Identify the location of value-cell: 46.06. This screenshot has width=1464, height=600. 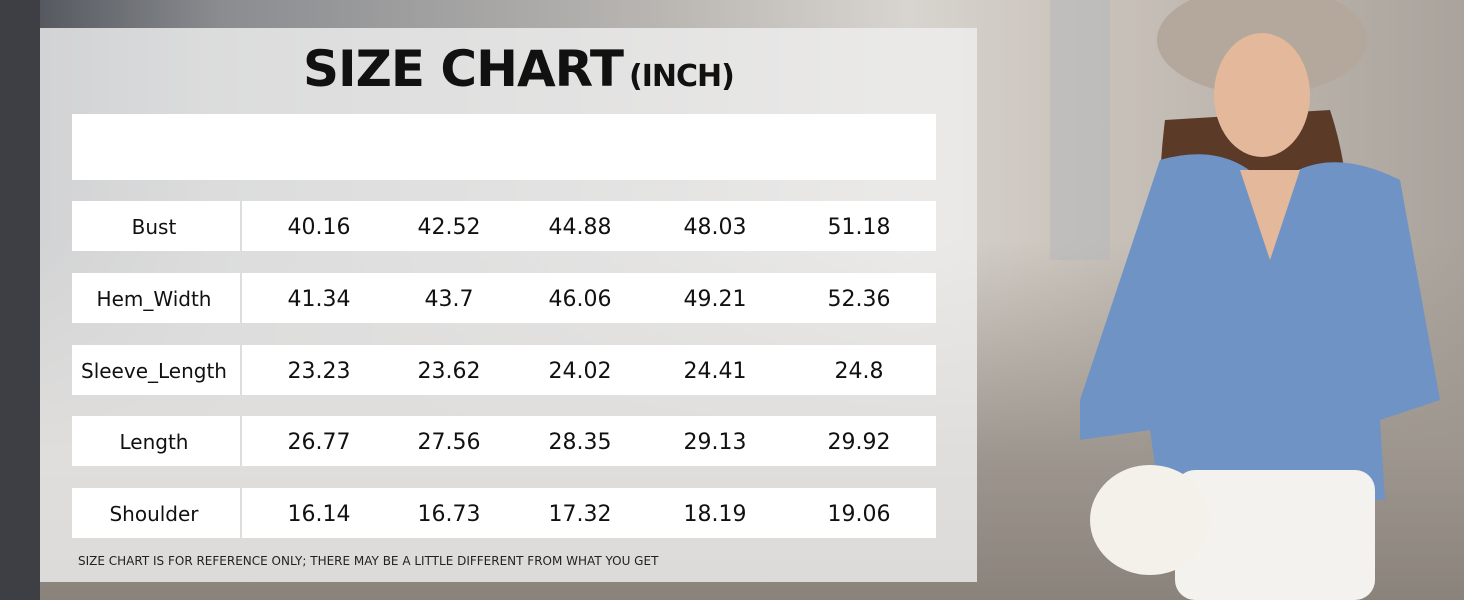
(580, 299).